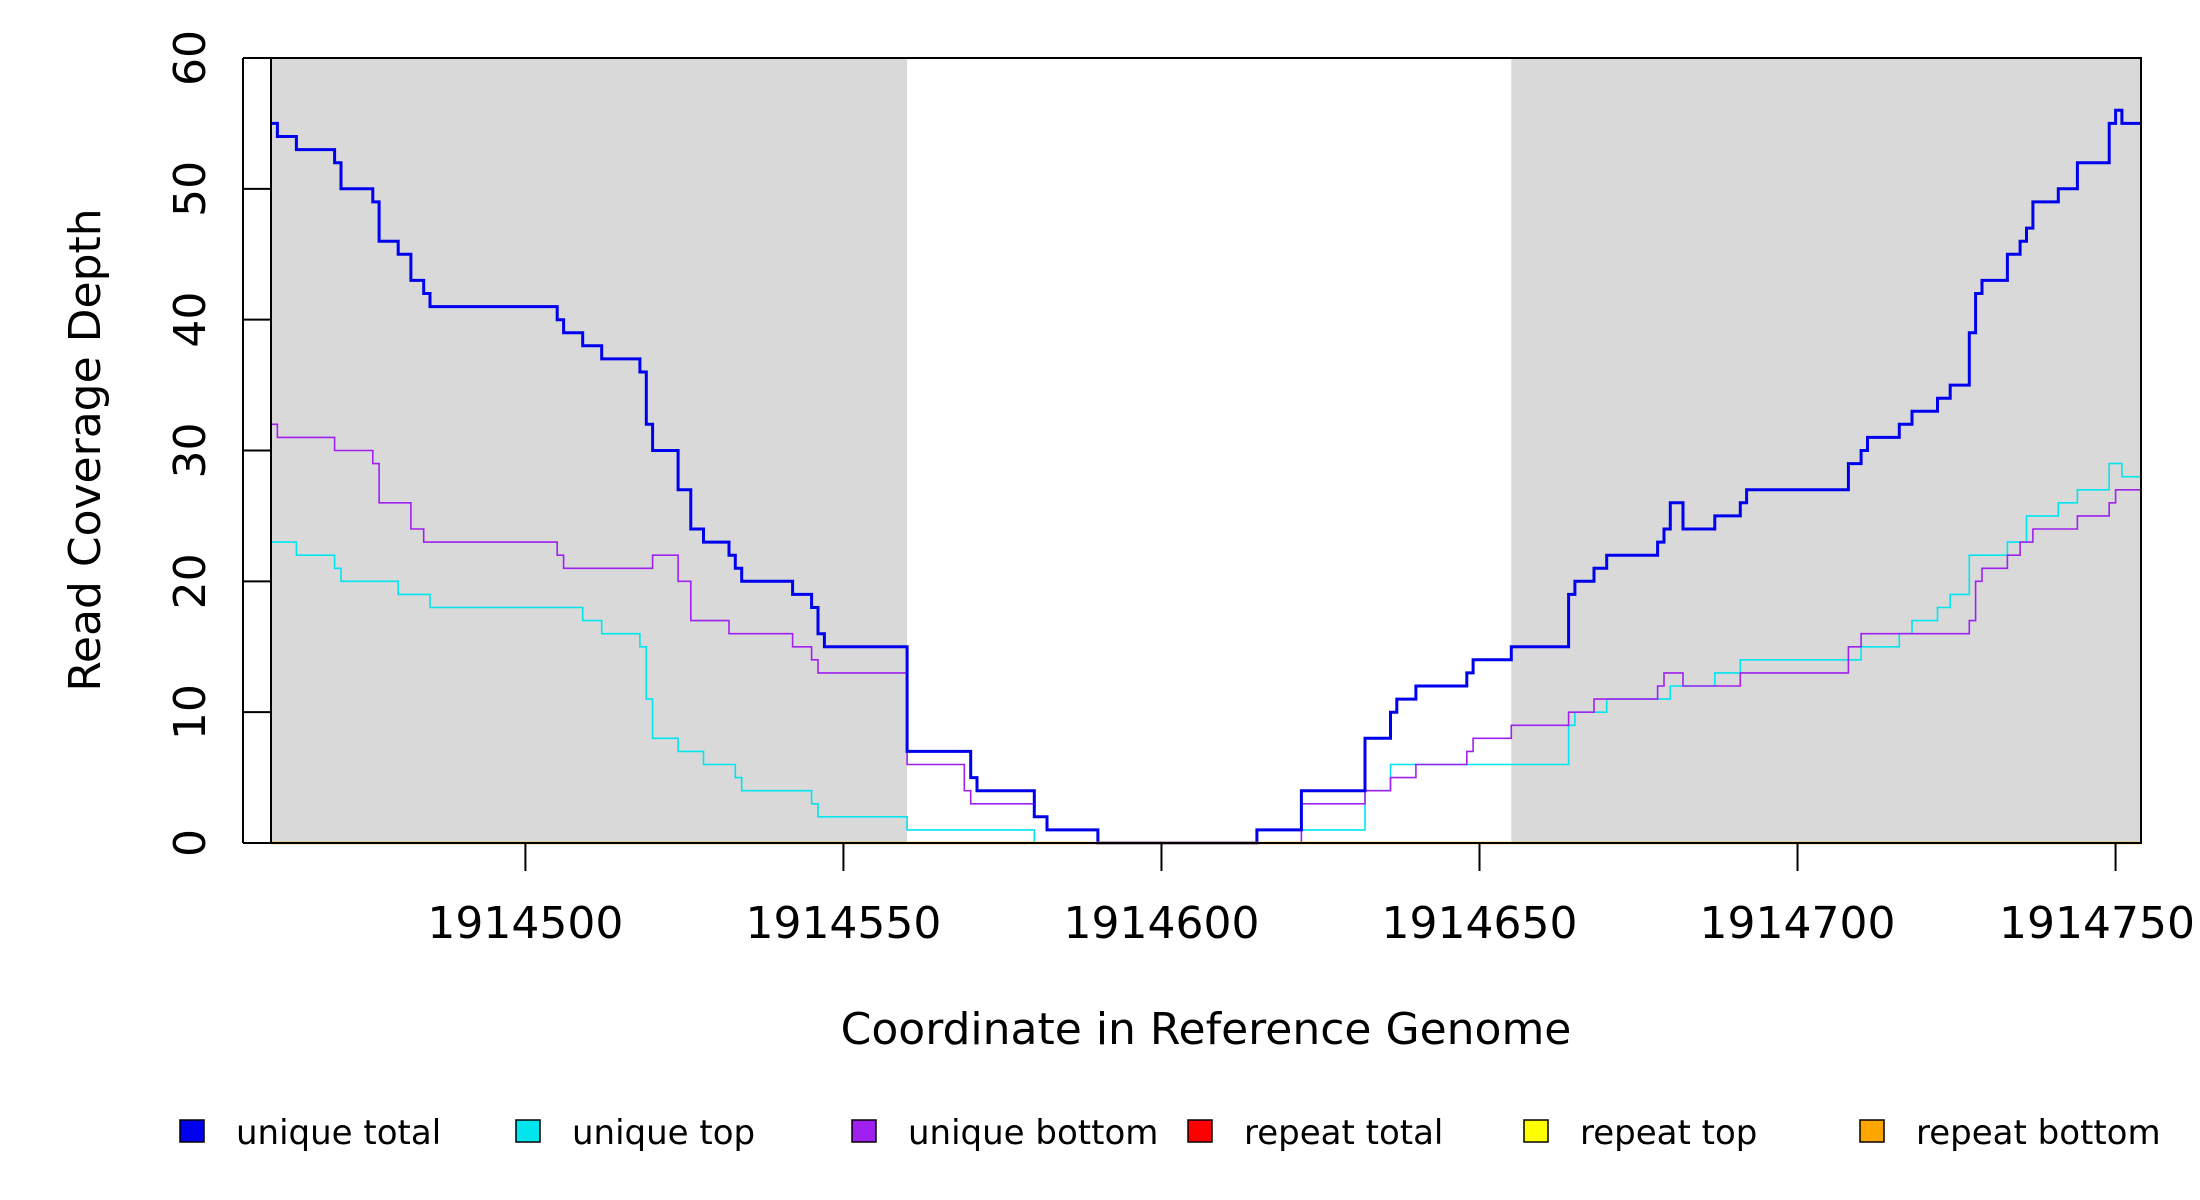 The width and height of the screenshot is (2200, 1200). Describe the element at coordinates (1161, 923) in the screenshot. I see `x-tick-label: 1914600` at that location.